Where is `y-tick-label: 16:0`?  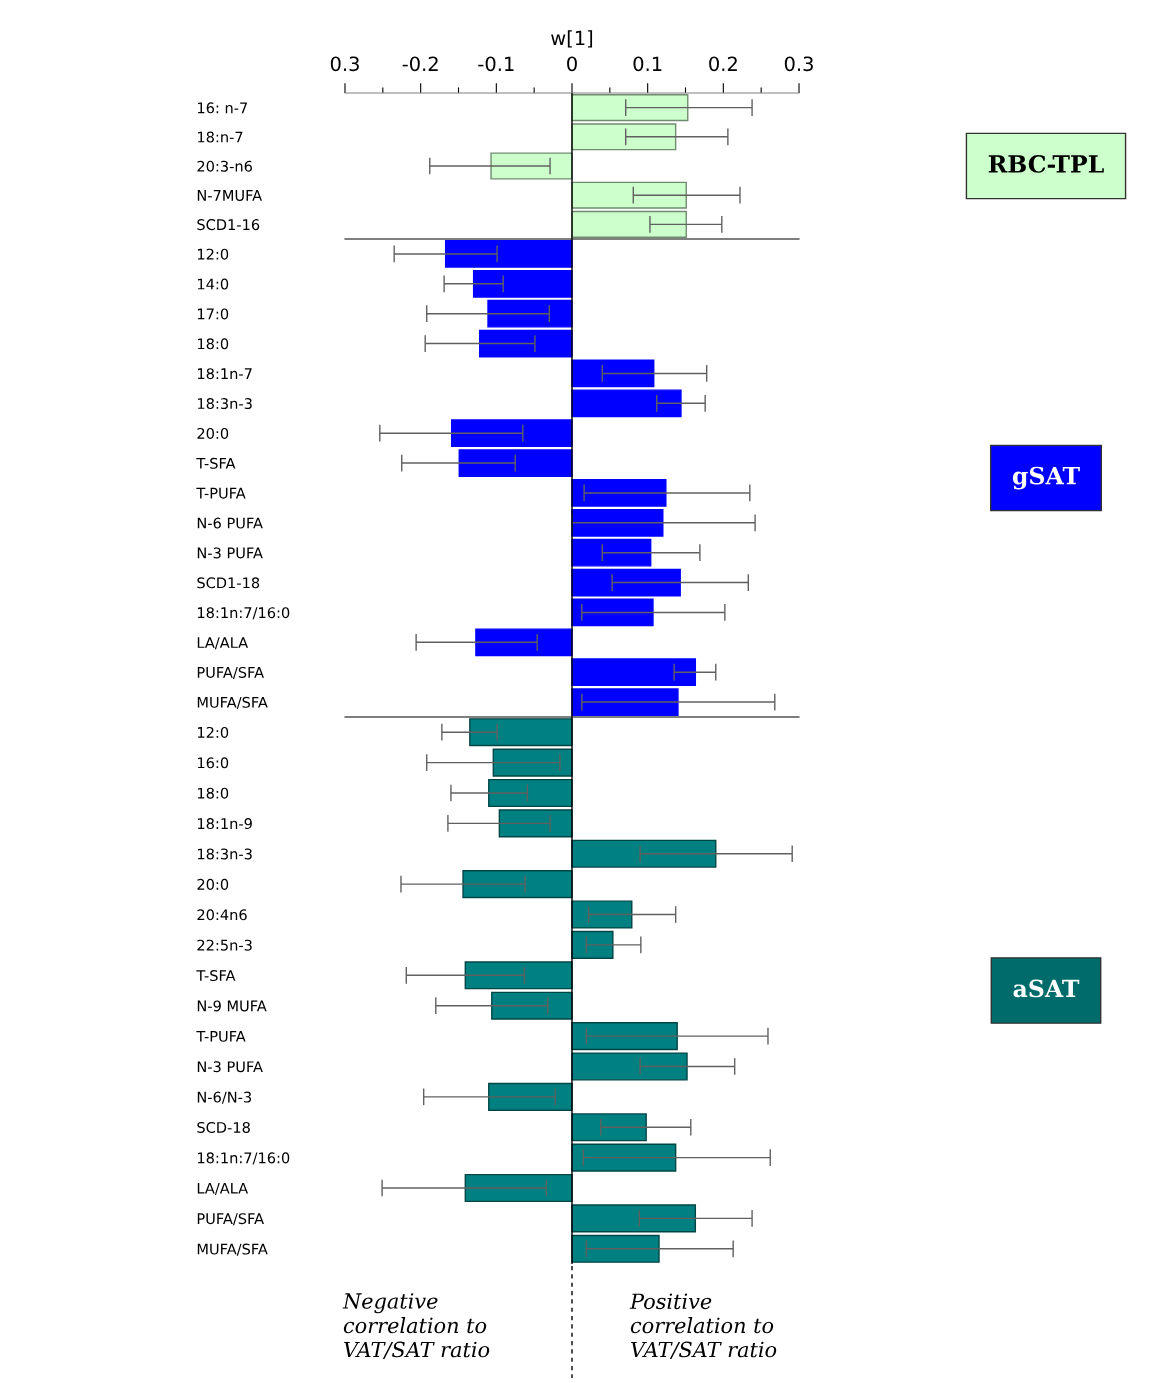 y-tick-label: 16:0 is located at coordinates (213, 763).